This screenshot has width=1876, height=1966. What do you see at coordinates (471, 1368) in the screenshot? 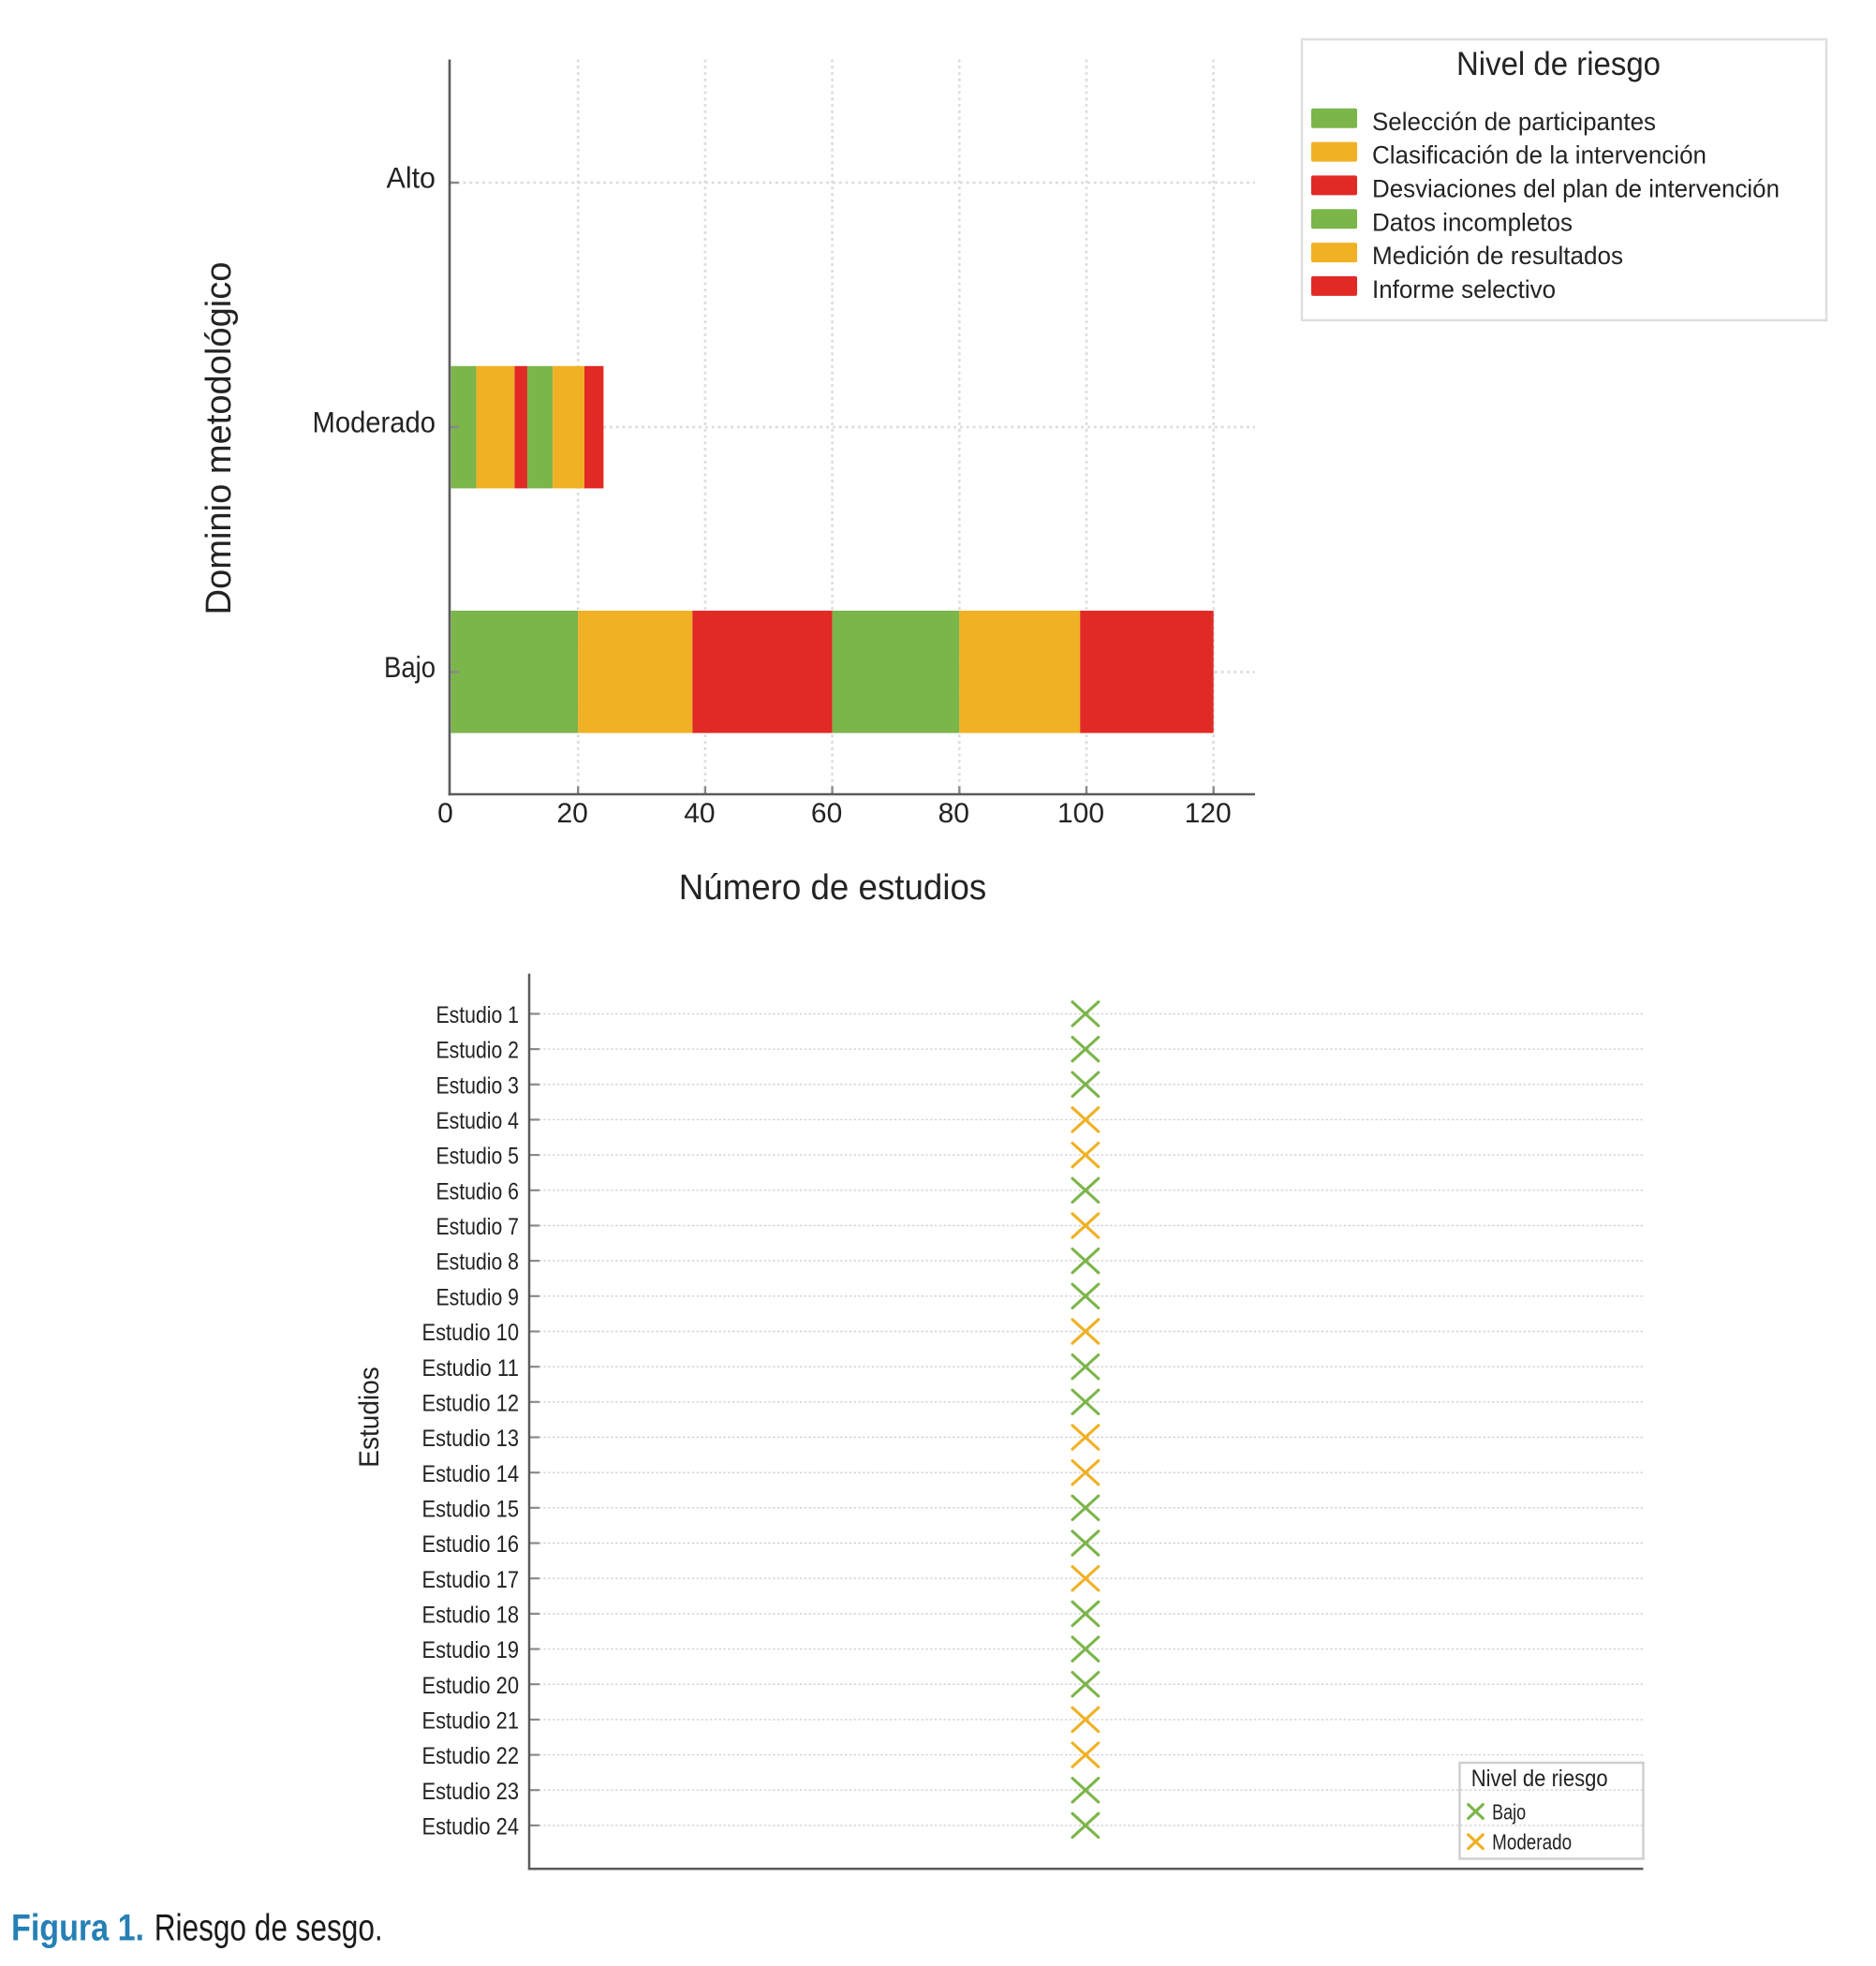
I see `svg-text: Estudio 11` at bounding box center [471, 1368].